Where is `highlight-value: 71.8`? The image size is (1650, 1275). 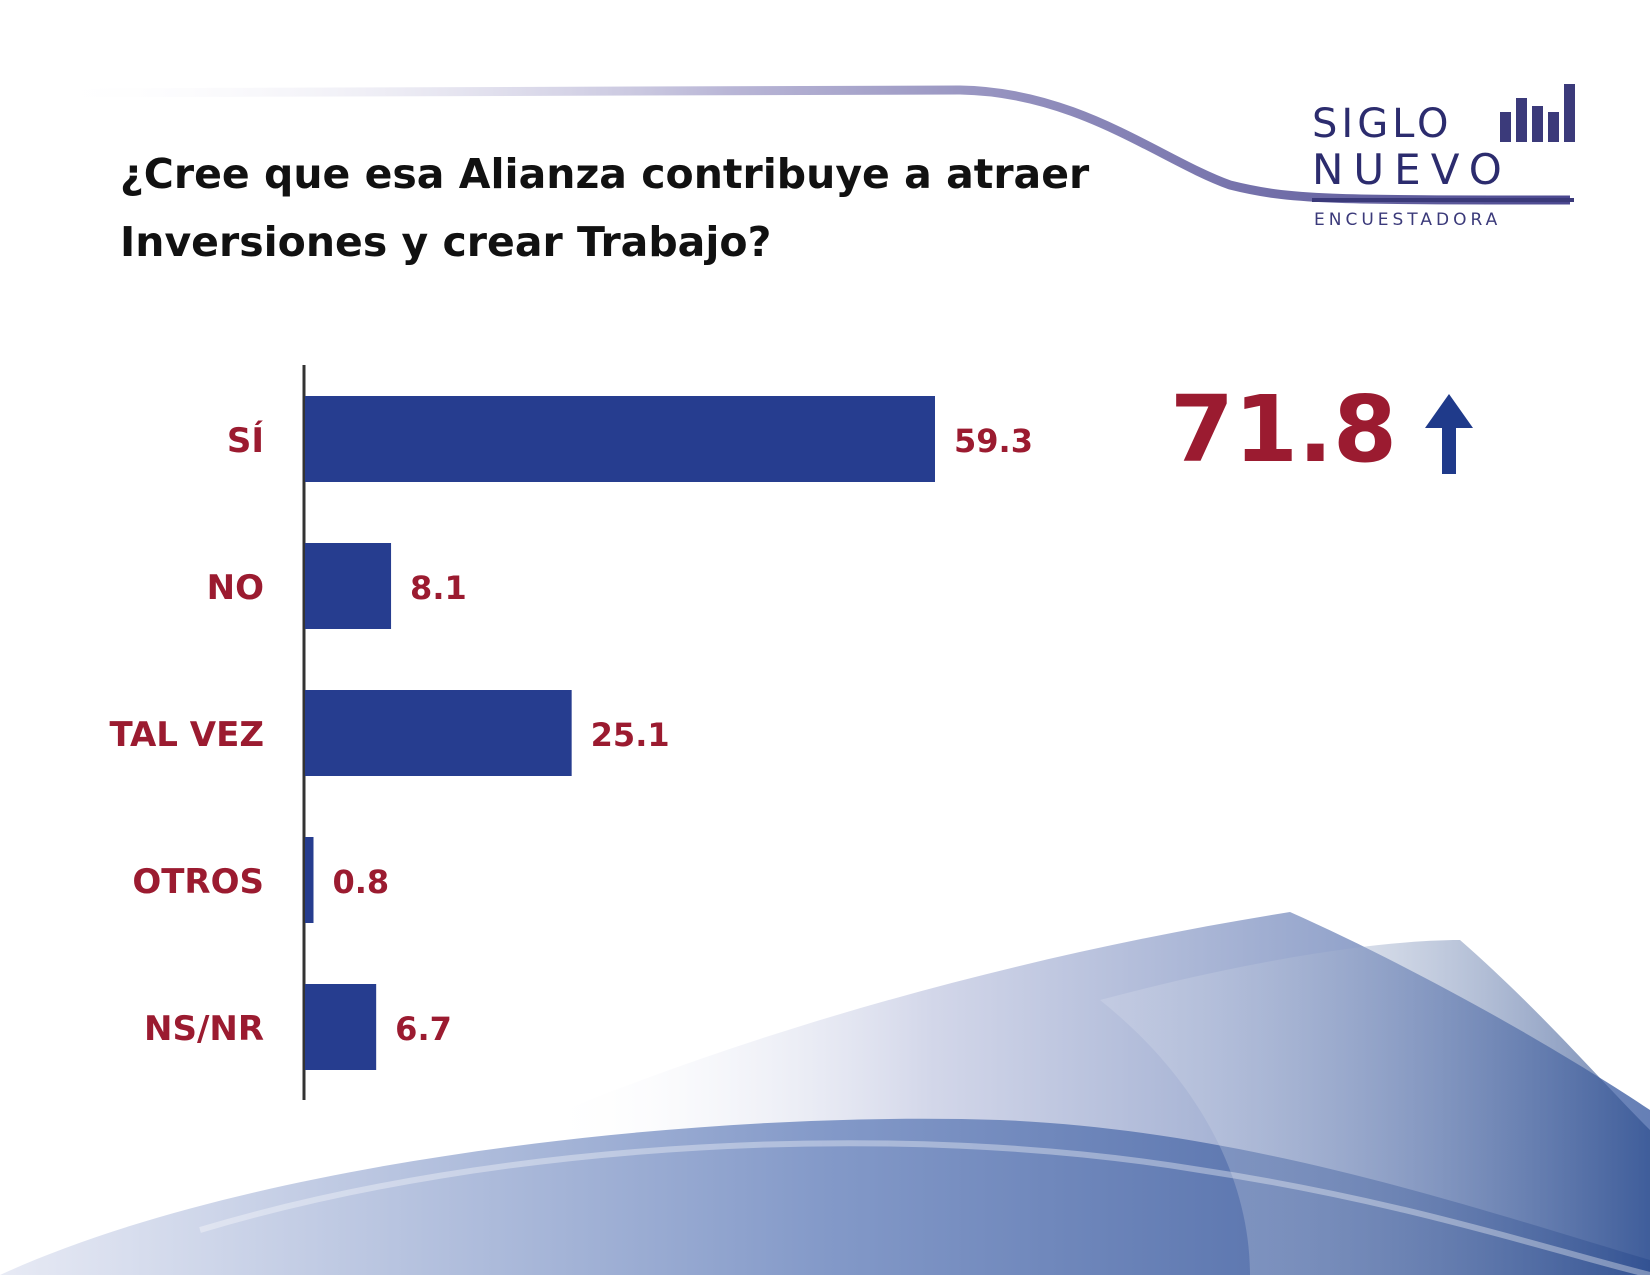 highlight-value: 71.8 is located at coordinates (1283, 429).